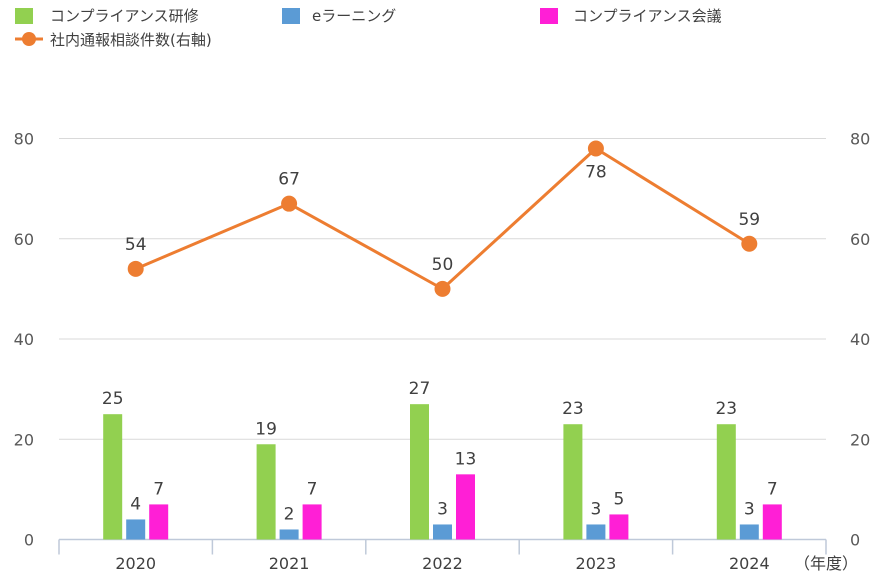  Describe the element at coordinates (749, 563) in the screenshot. I see `x-tick-label: 2024` at that location.